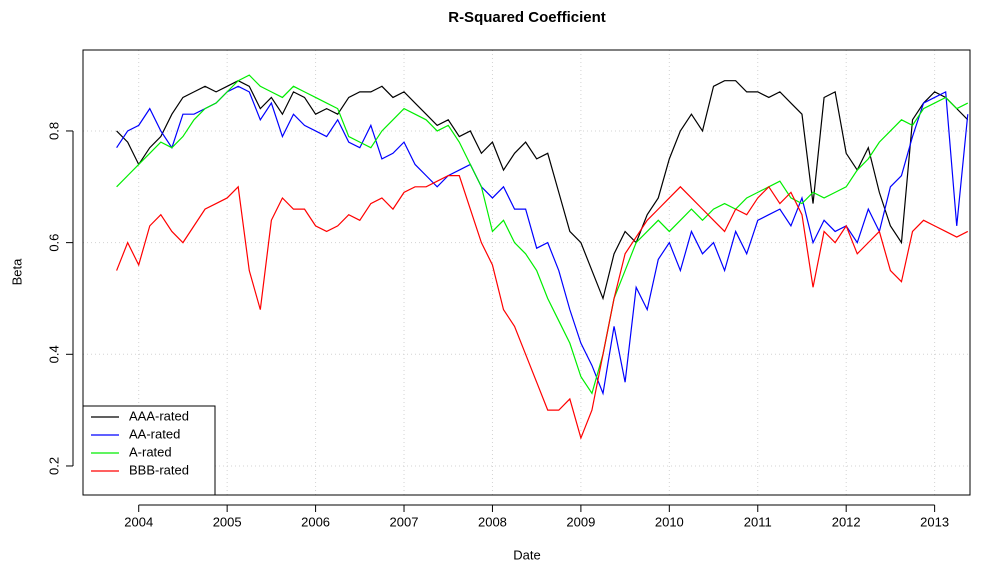  Describe the element at coordinates (526, 554) in the screenshot. I see `x-axis-label: Date` at that location.